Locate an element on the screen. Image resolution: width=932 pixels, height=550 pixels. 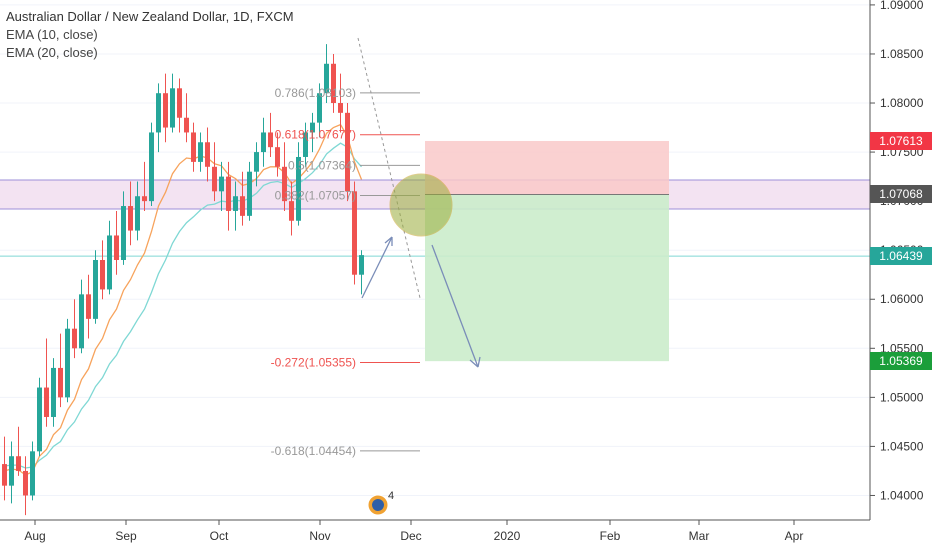
down-arrow-head is located at coordinates (475, 362).